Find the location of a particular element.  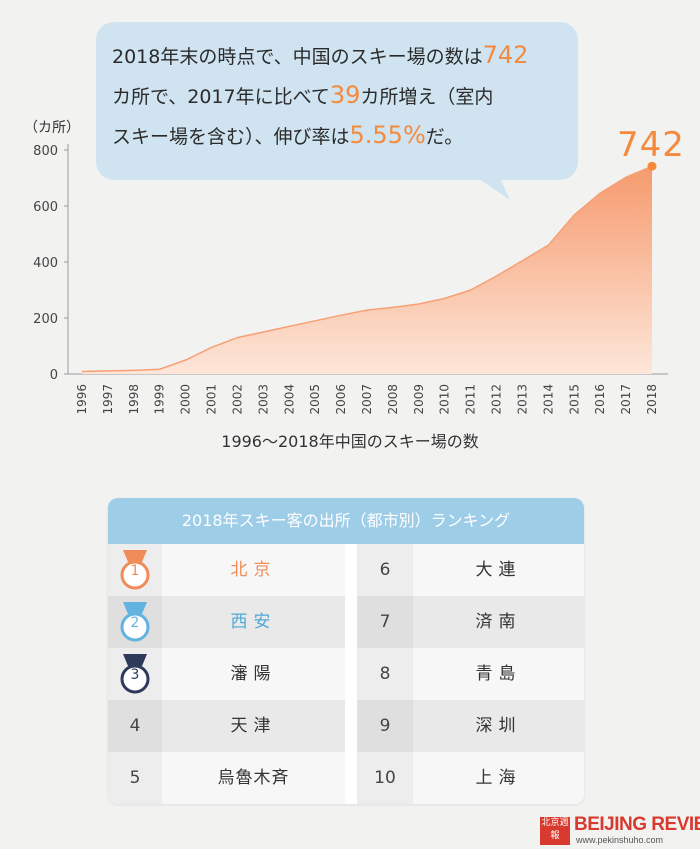

x-tick-label: 1998 is located at coordinates (134, 399).